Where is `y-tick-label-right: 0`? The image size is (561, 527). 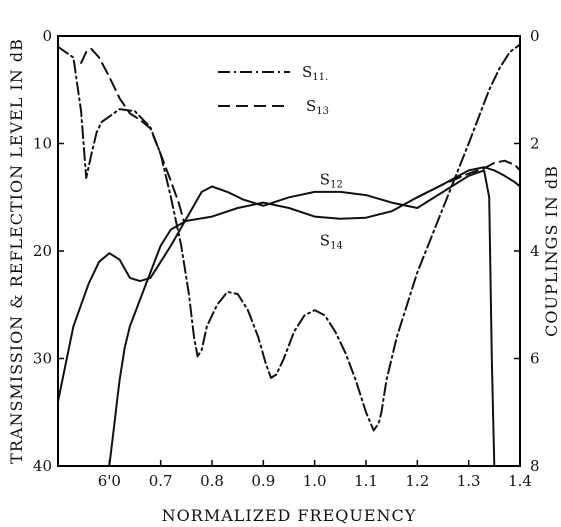 y-tick-label-right: 0 is located at coordinates (535, 36).